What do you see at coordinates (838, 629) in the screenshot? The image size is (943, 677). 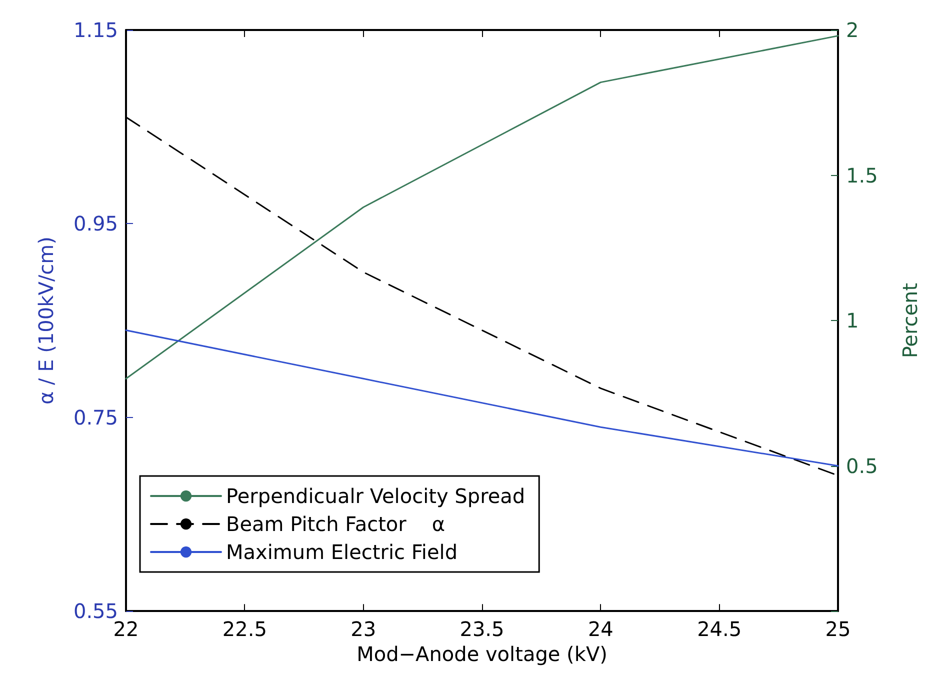 I see `x-tick-label: 25` at bounding box center [838, 629].